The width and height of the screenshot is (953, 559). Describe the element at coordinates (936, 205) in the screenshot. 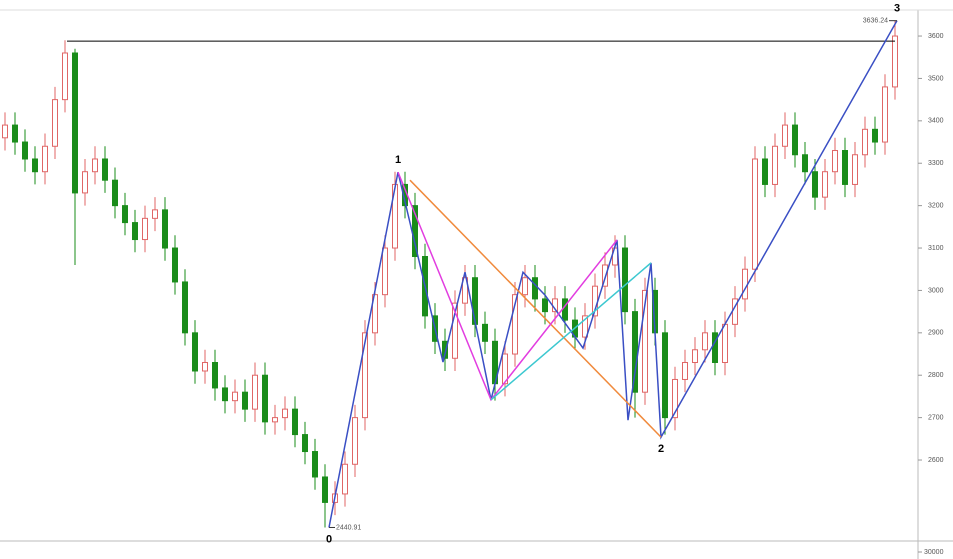

I see `y-tick-label: 3200` at that location.